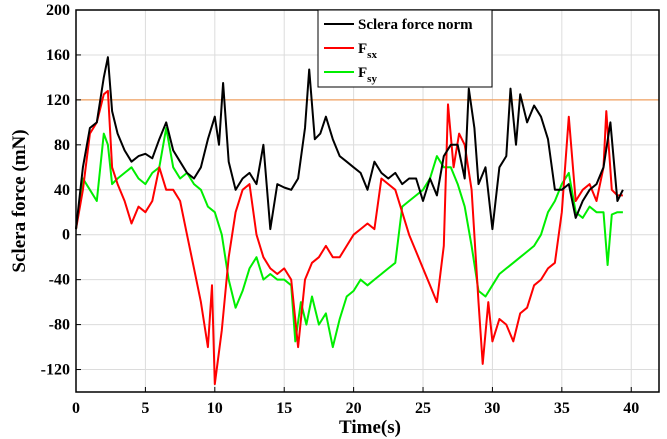 This screenshot has width=667, height=439. I want to click on y-tick-label: 0, so click(66, 235).